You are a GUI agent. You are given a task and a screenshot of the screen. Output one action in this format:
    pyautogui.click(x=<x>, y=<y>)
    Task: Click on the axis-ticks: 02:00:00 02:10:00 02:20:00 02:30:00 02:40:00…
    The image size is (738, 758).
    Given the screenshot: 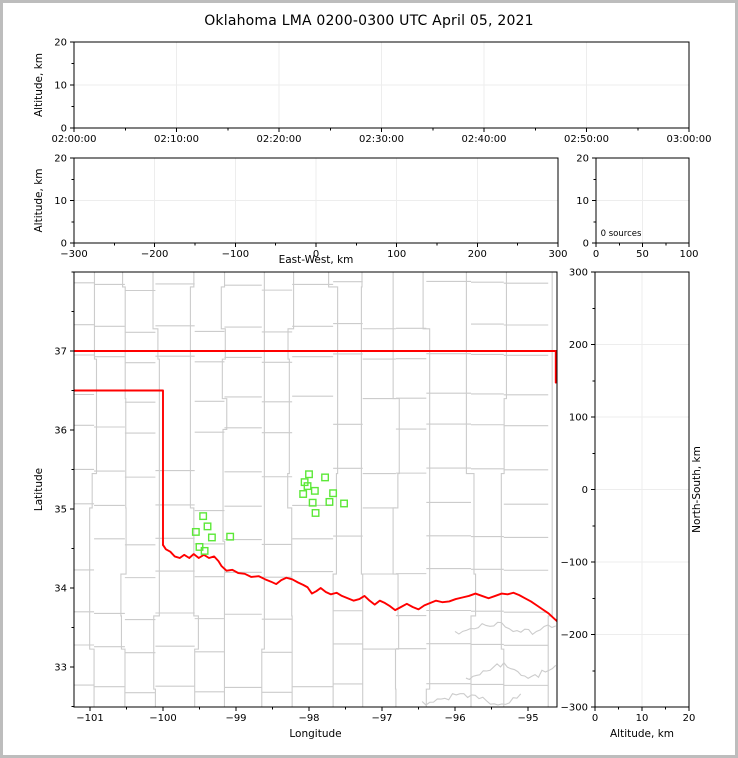 What is the action you would take?
    pyautogui.click(x=382, y=92)
    